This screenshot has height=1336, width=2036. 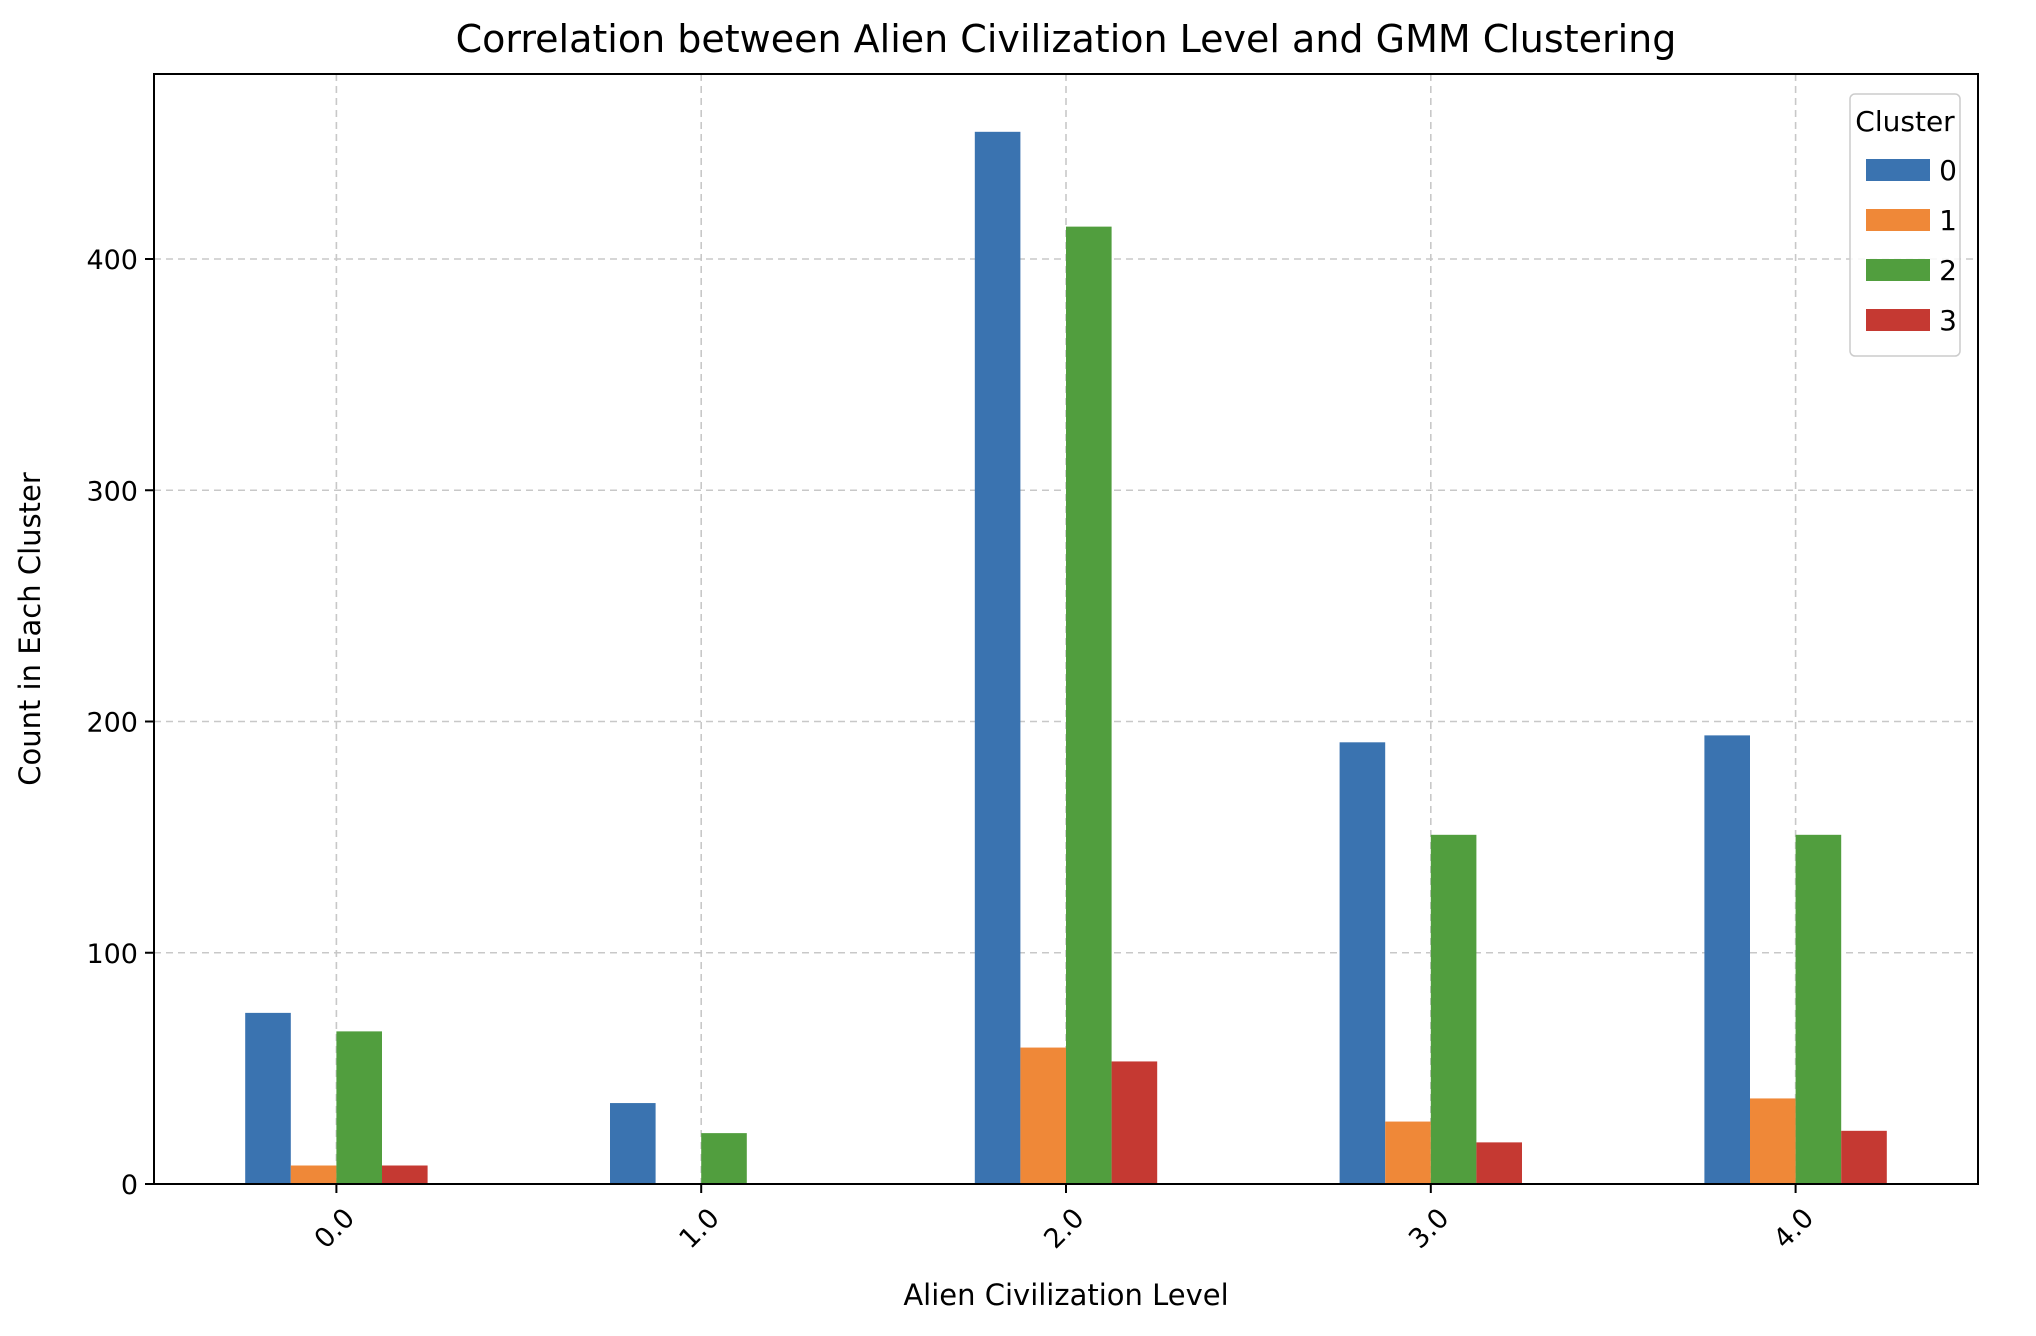 I want to click on bar-cluster-3-level-2.0, so click(x=1134, y=1122).